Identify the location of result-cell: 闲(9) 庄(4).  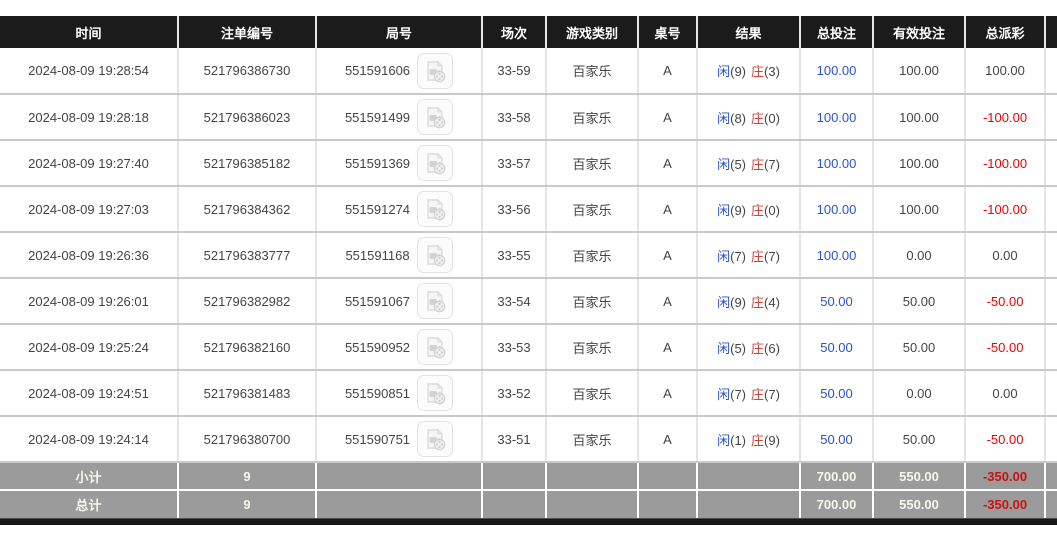
(749, 301).